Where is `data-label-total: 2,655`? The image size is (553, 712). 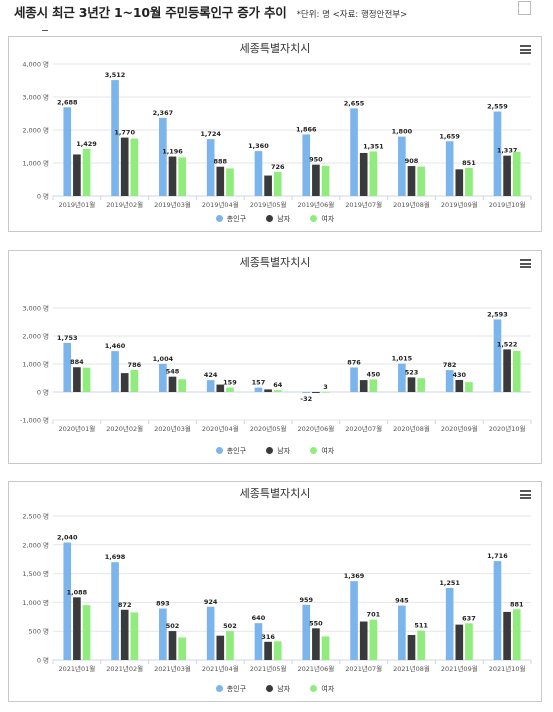 data-label-total: 2,655 is located at coordinates (354, 103).